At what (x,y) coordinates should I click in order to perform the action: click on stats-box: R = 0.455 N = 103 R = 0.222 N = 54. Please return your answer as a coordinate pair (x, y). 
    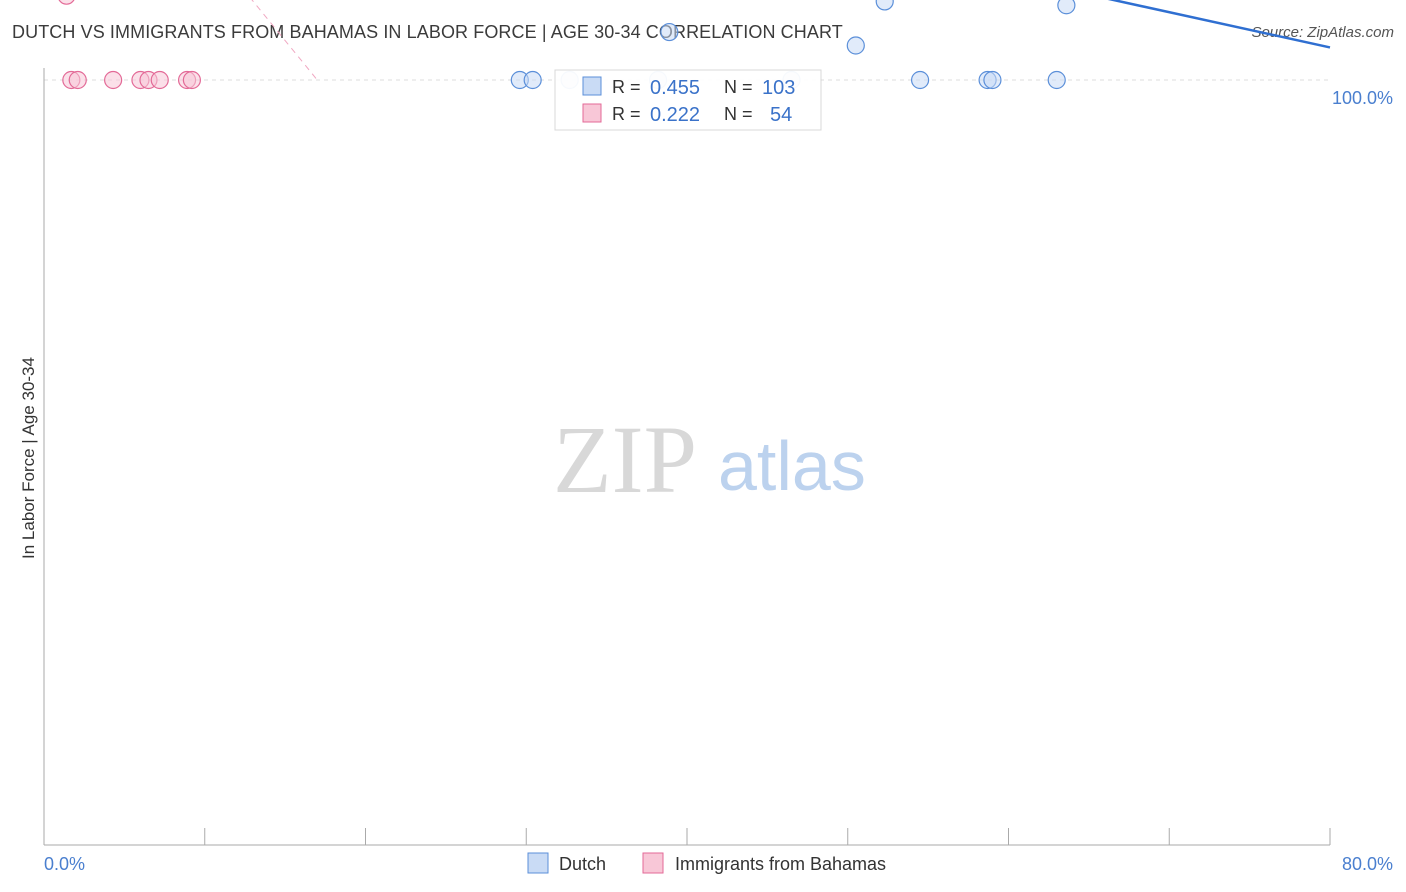
    Looking at the image, I should click on (688, 100).